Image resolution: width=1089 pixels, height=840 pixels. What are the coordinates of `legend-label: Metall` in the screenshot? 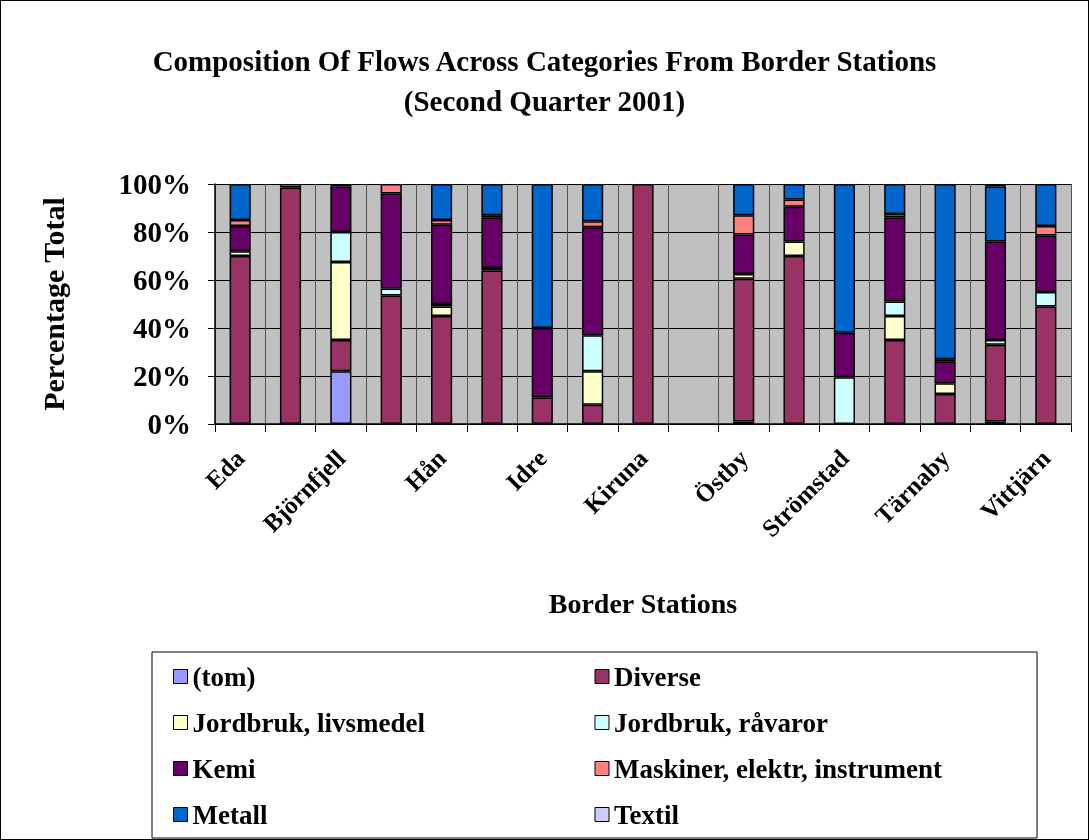 It's located at (230, 814).